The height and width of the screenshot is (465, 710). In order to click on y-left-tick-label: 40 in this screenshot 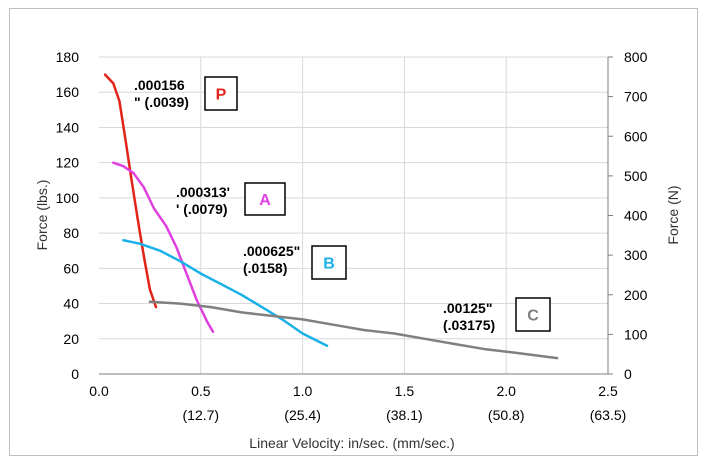, I will do `click(71, 304)`.